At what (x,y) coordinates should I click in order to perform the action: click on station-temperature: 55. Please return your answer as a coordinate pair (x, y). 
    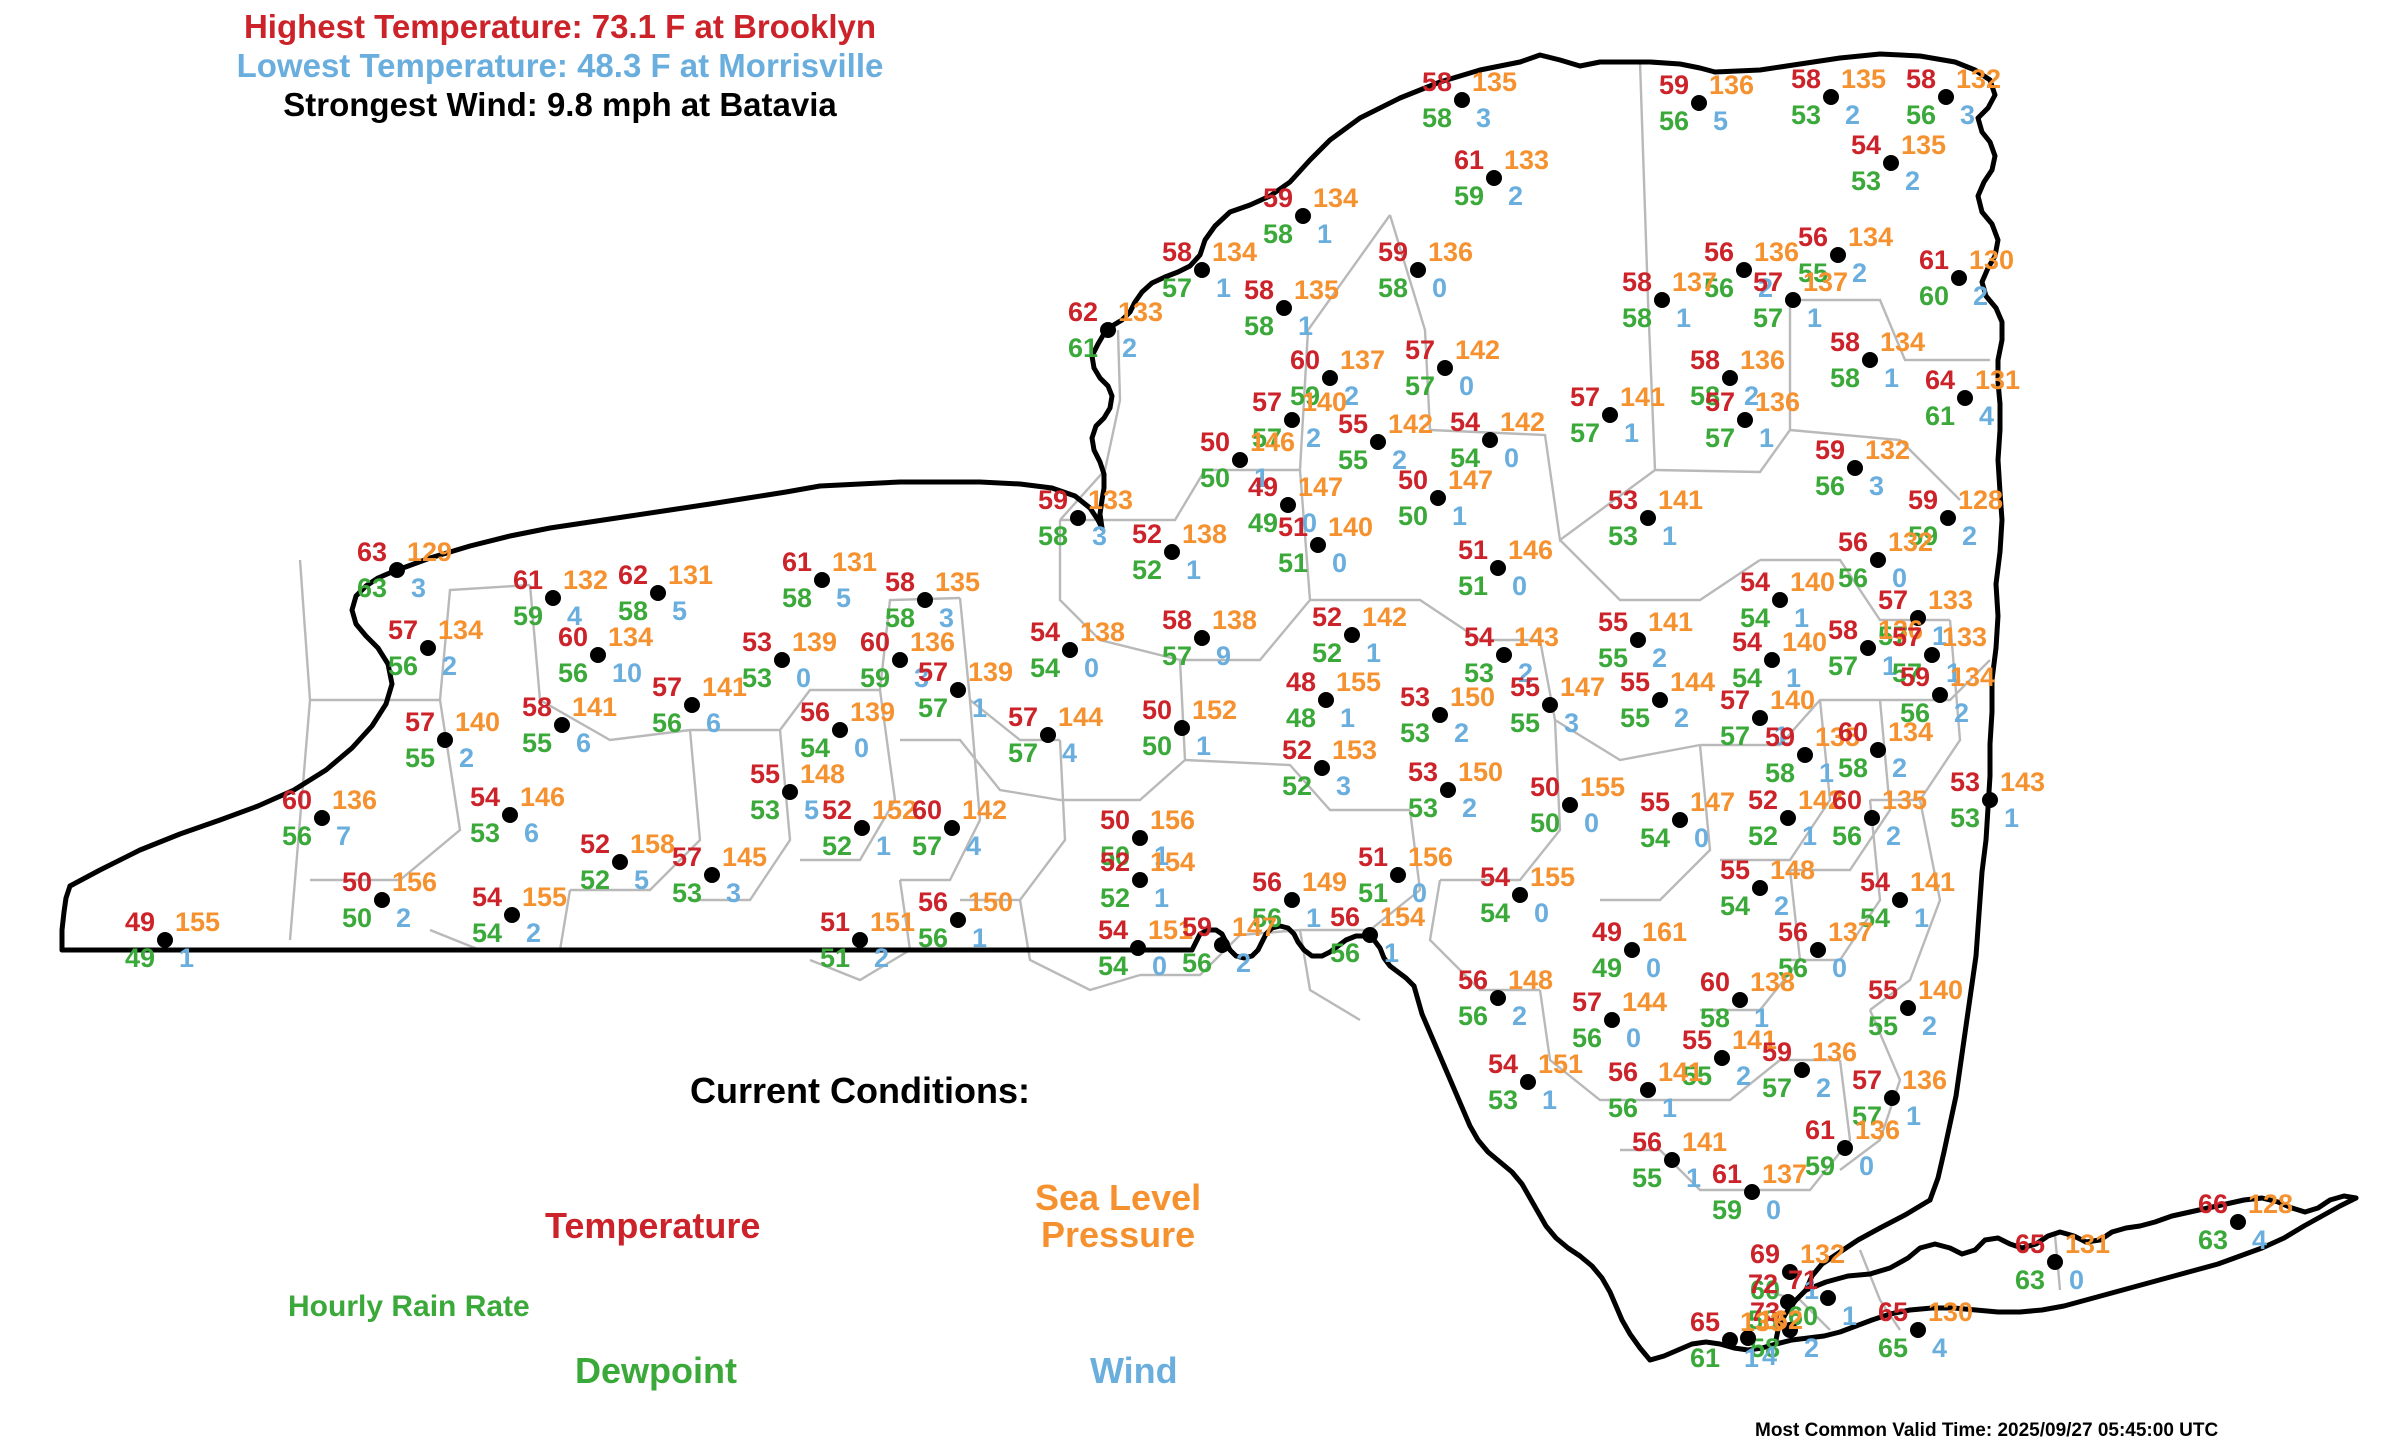
    Looking at the image, I should click on (1882, 990).